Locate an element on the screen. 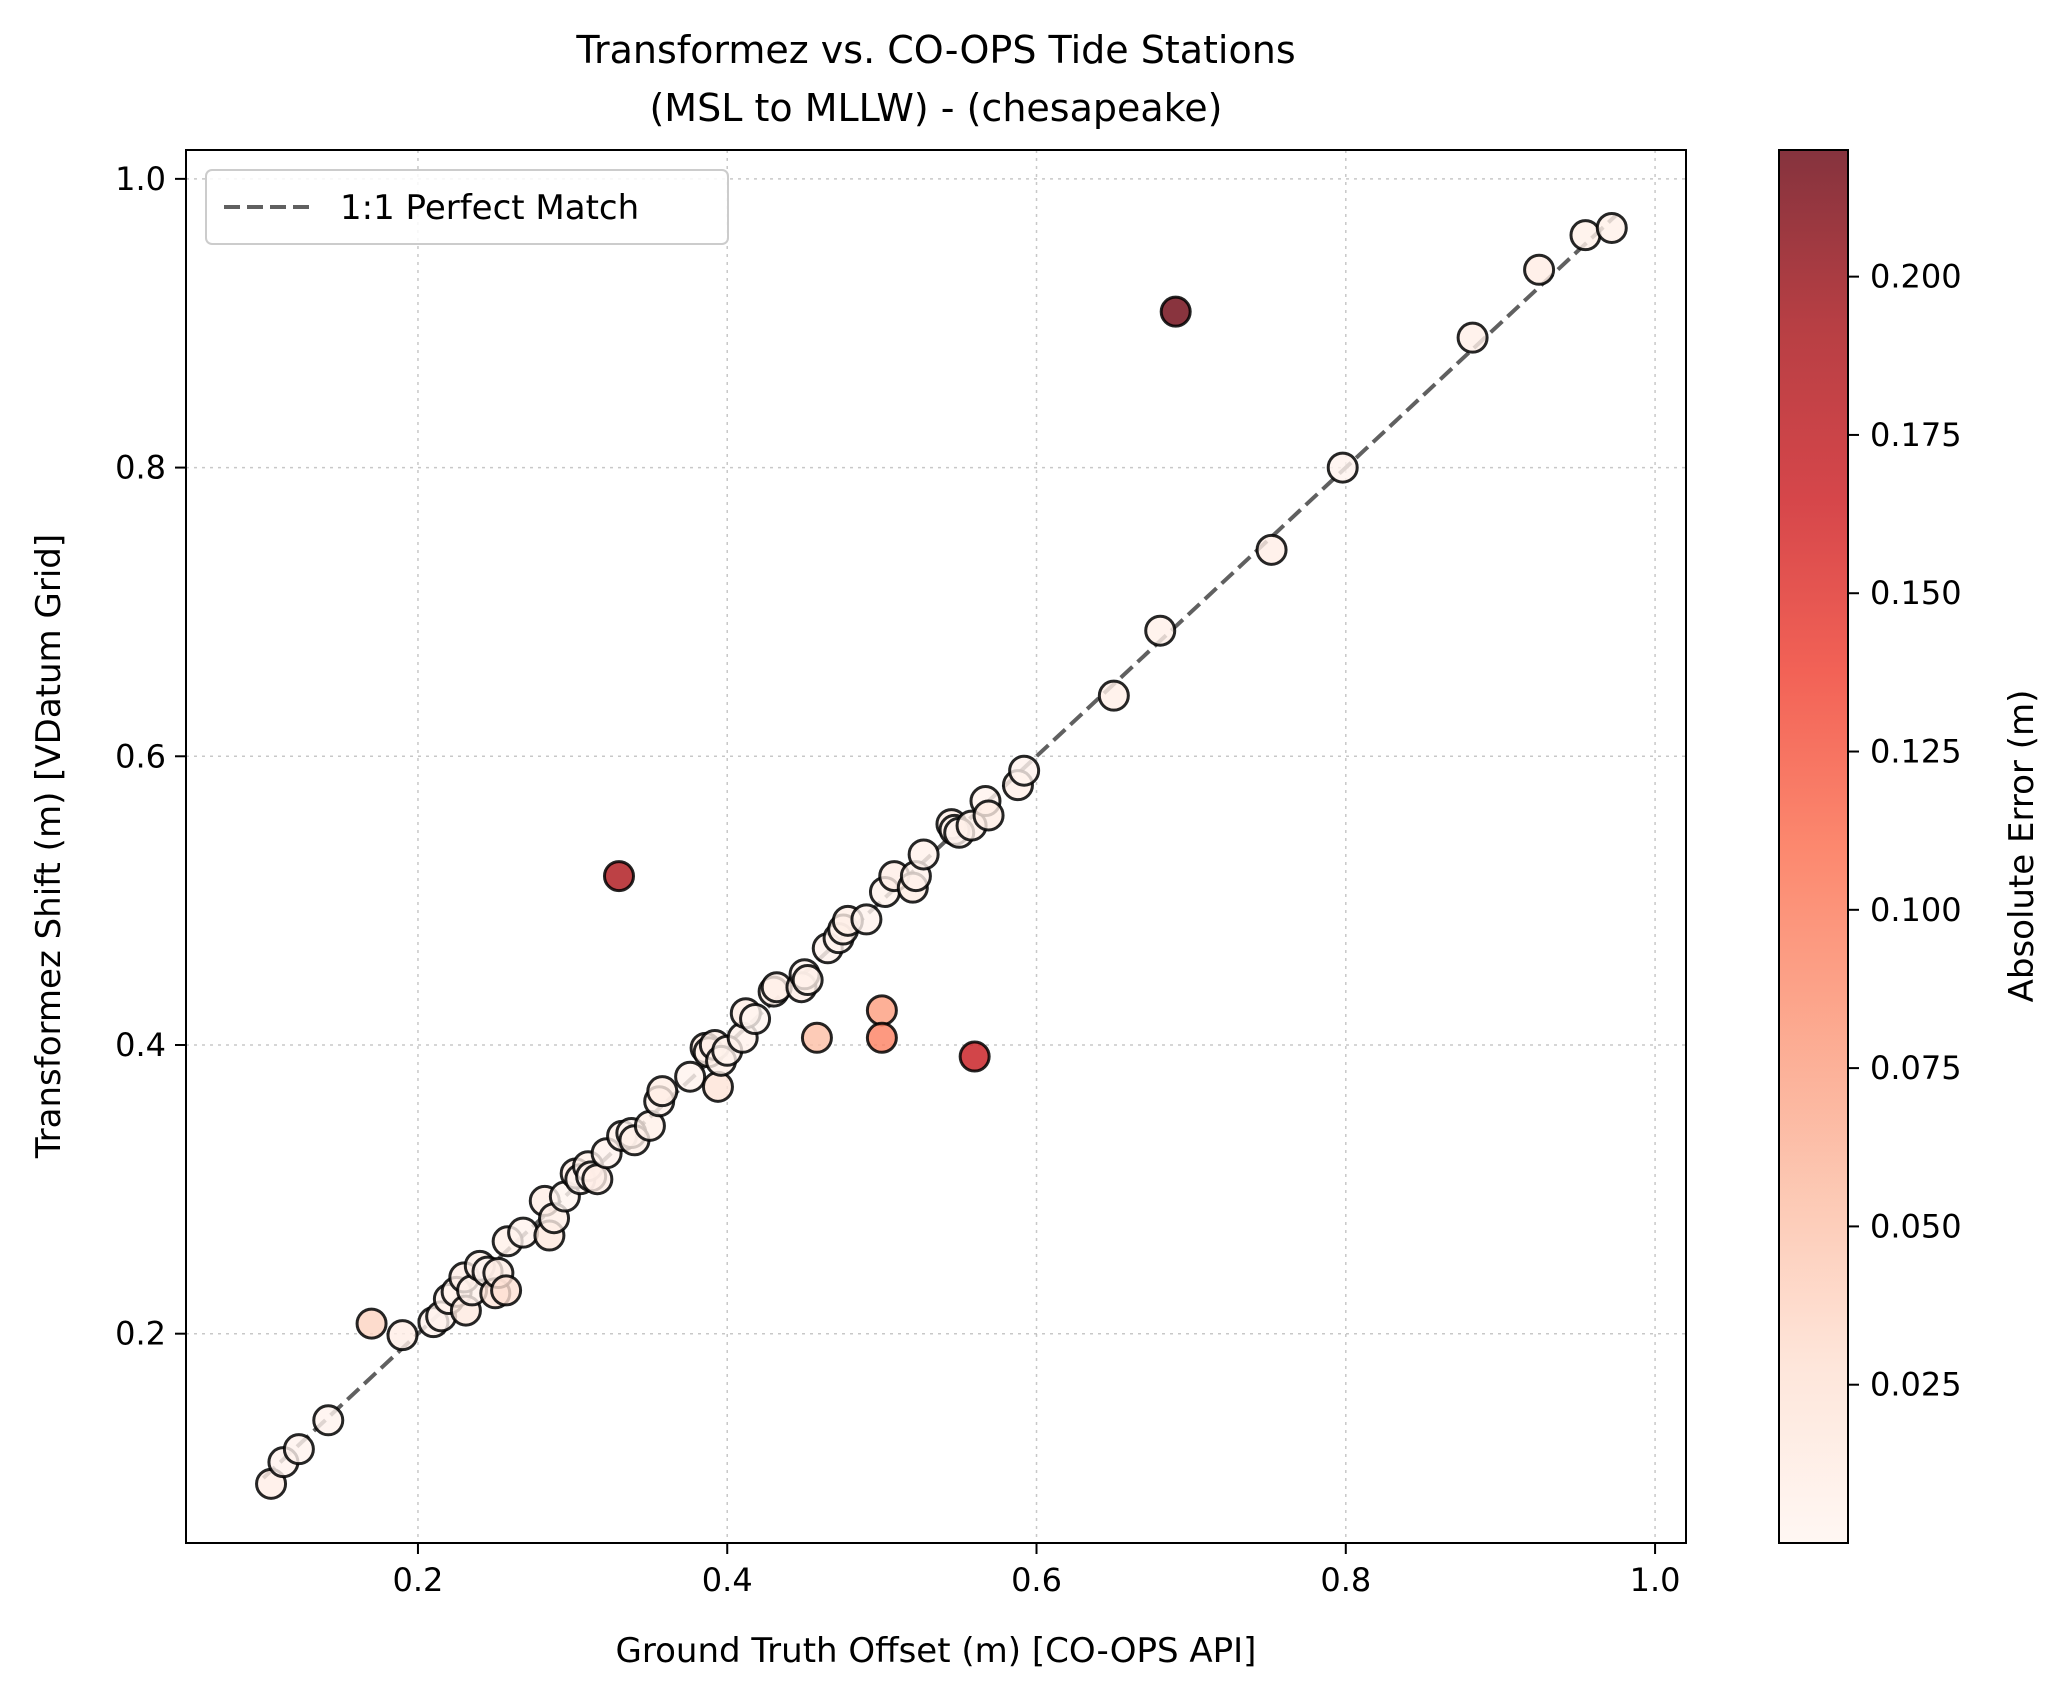  chart-title: Transformez vs. CO-OPS Tide Stations is located at coordinates (935, 50).